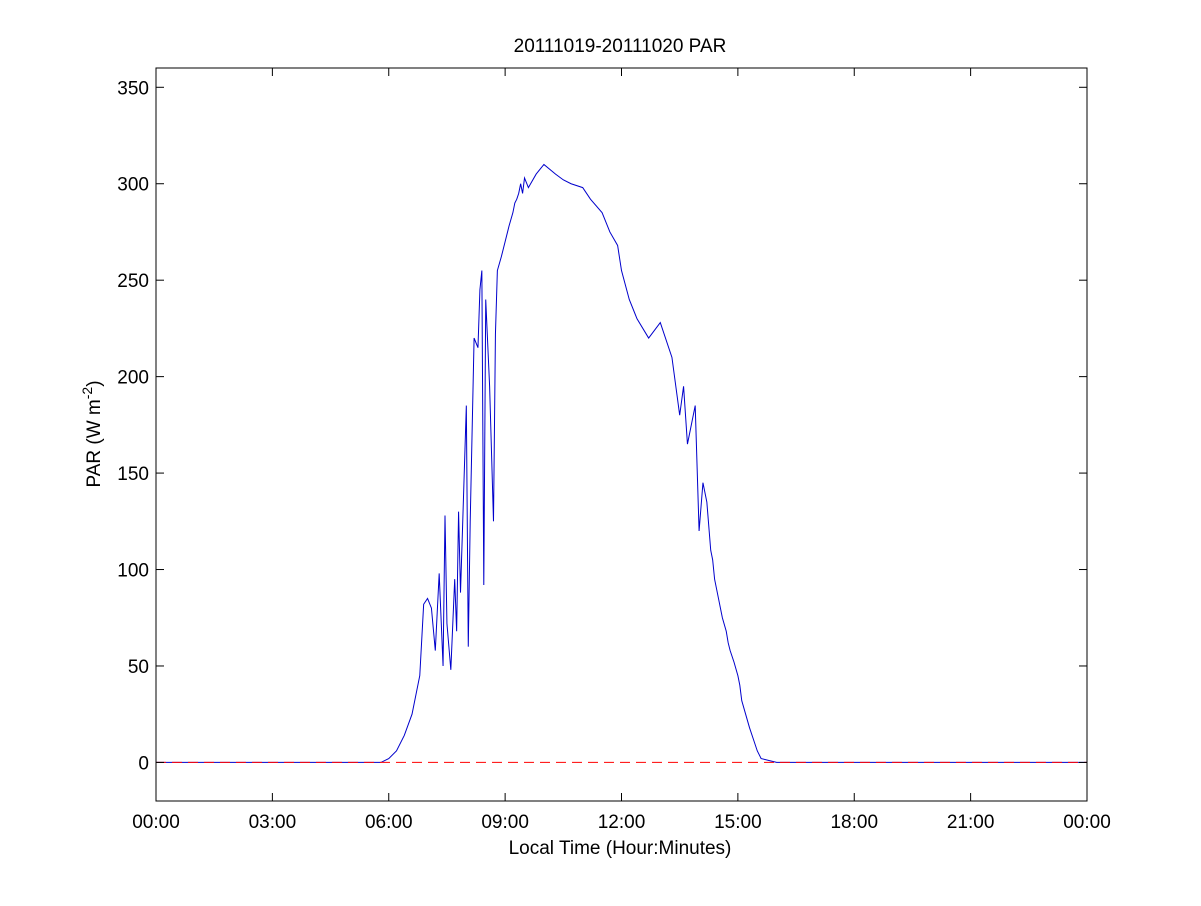  What do you see at coordinates (94, 443) in the screenshot?
I see `y-axis-label-main: PAR (W m` at bounding box center [94, 443].